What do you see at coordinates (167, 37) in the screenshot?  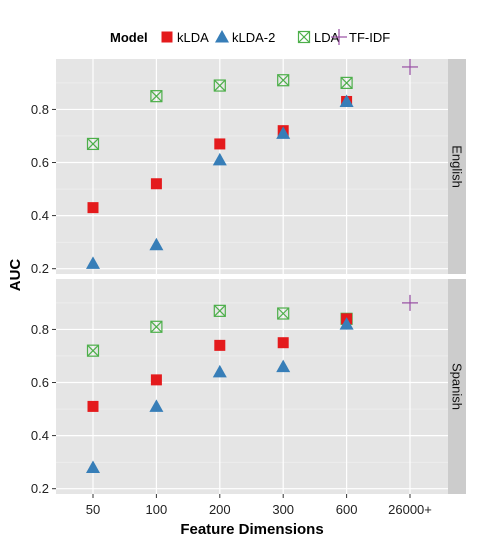 I see `legend-key-klda` at bounding box center [167, 37].